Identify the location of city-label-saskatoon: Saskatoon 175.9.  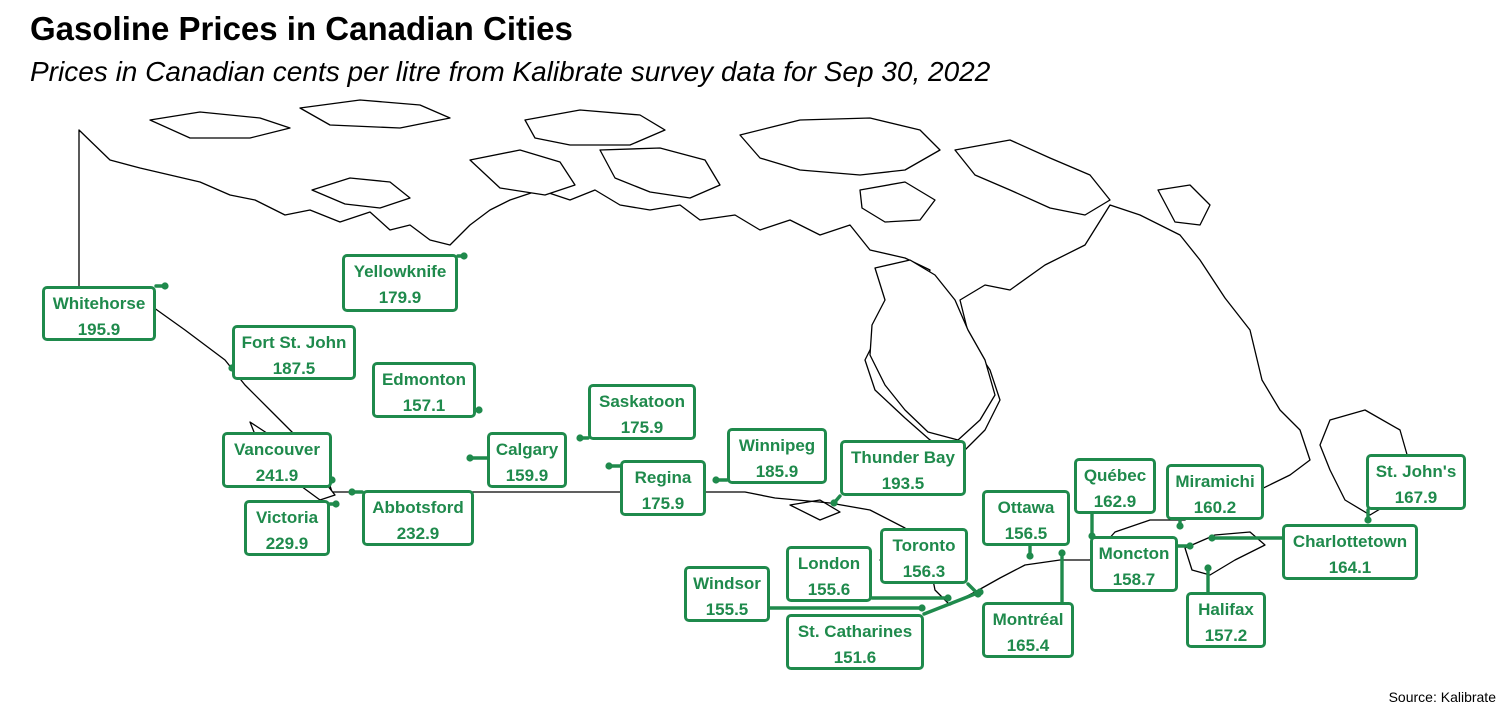
(642, 412).